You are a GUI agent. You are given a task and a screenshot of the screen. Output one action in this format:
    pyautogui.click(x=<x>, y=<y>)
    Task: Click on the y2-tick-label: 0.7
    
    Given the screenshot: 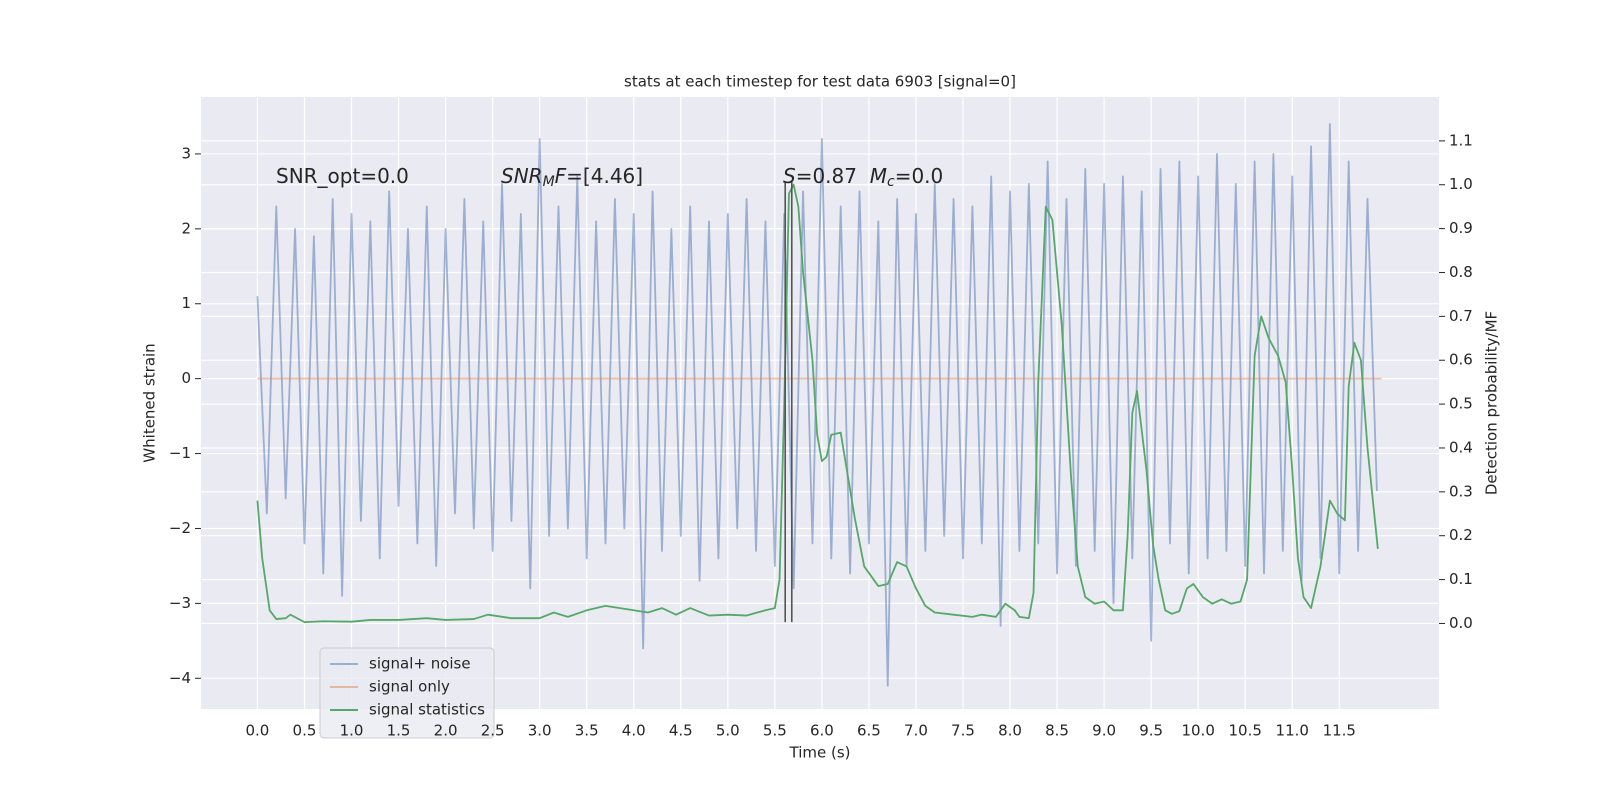 What is the action you would take?
    pyautogui.click(x=1461, y=316)
    